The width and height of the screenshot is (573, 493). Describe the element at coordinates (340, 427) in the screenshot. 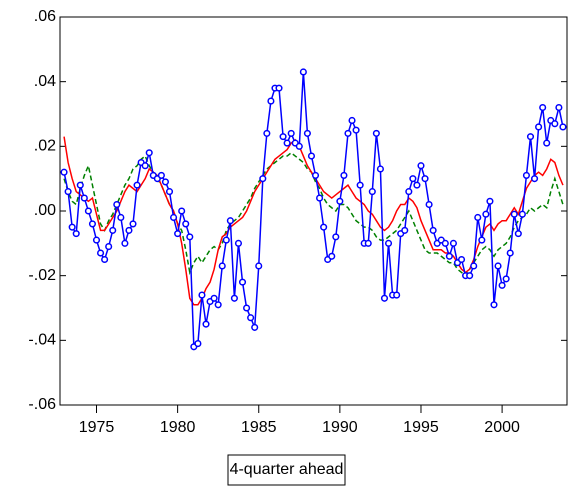

I see `x-tick-label: 1990` at that location.